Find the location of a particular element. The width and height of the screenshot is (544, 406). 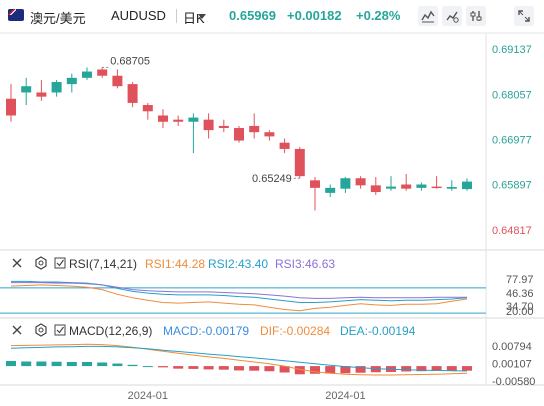

fullscreen-icon is located at coordinates (524, 16).